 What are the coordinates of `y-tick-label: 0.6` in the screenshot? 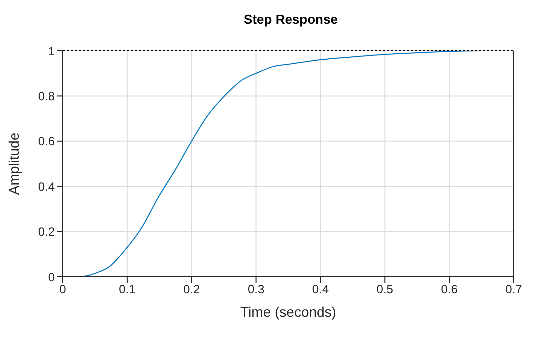 It's located at (47, 141).